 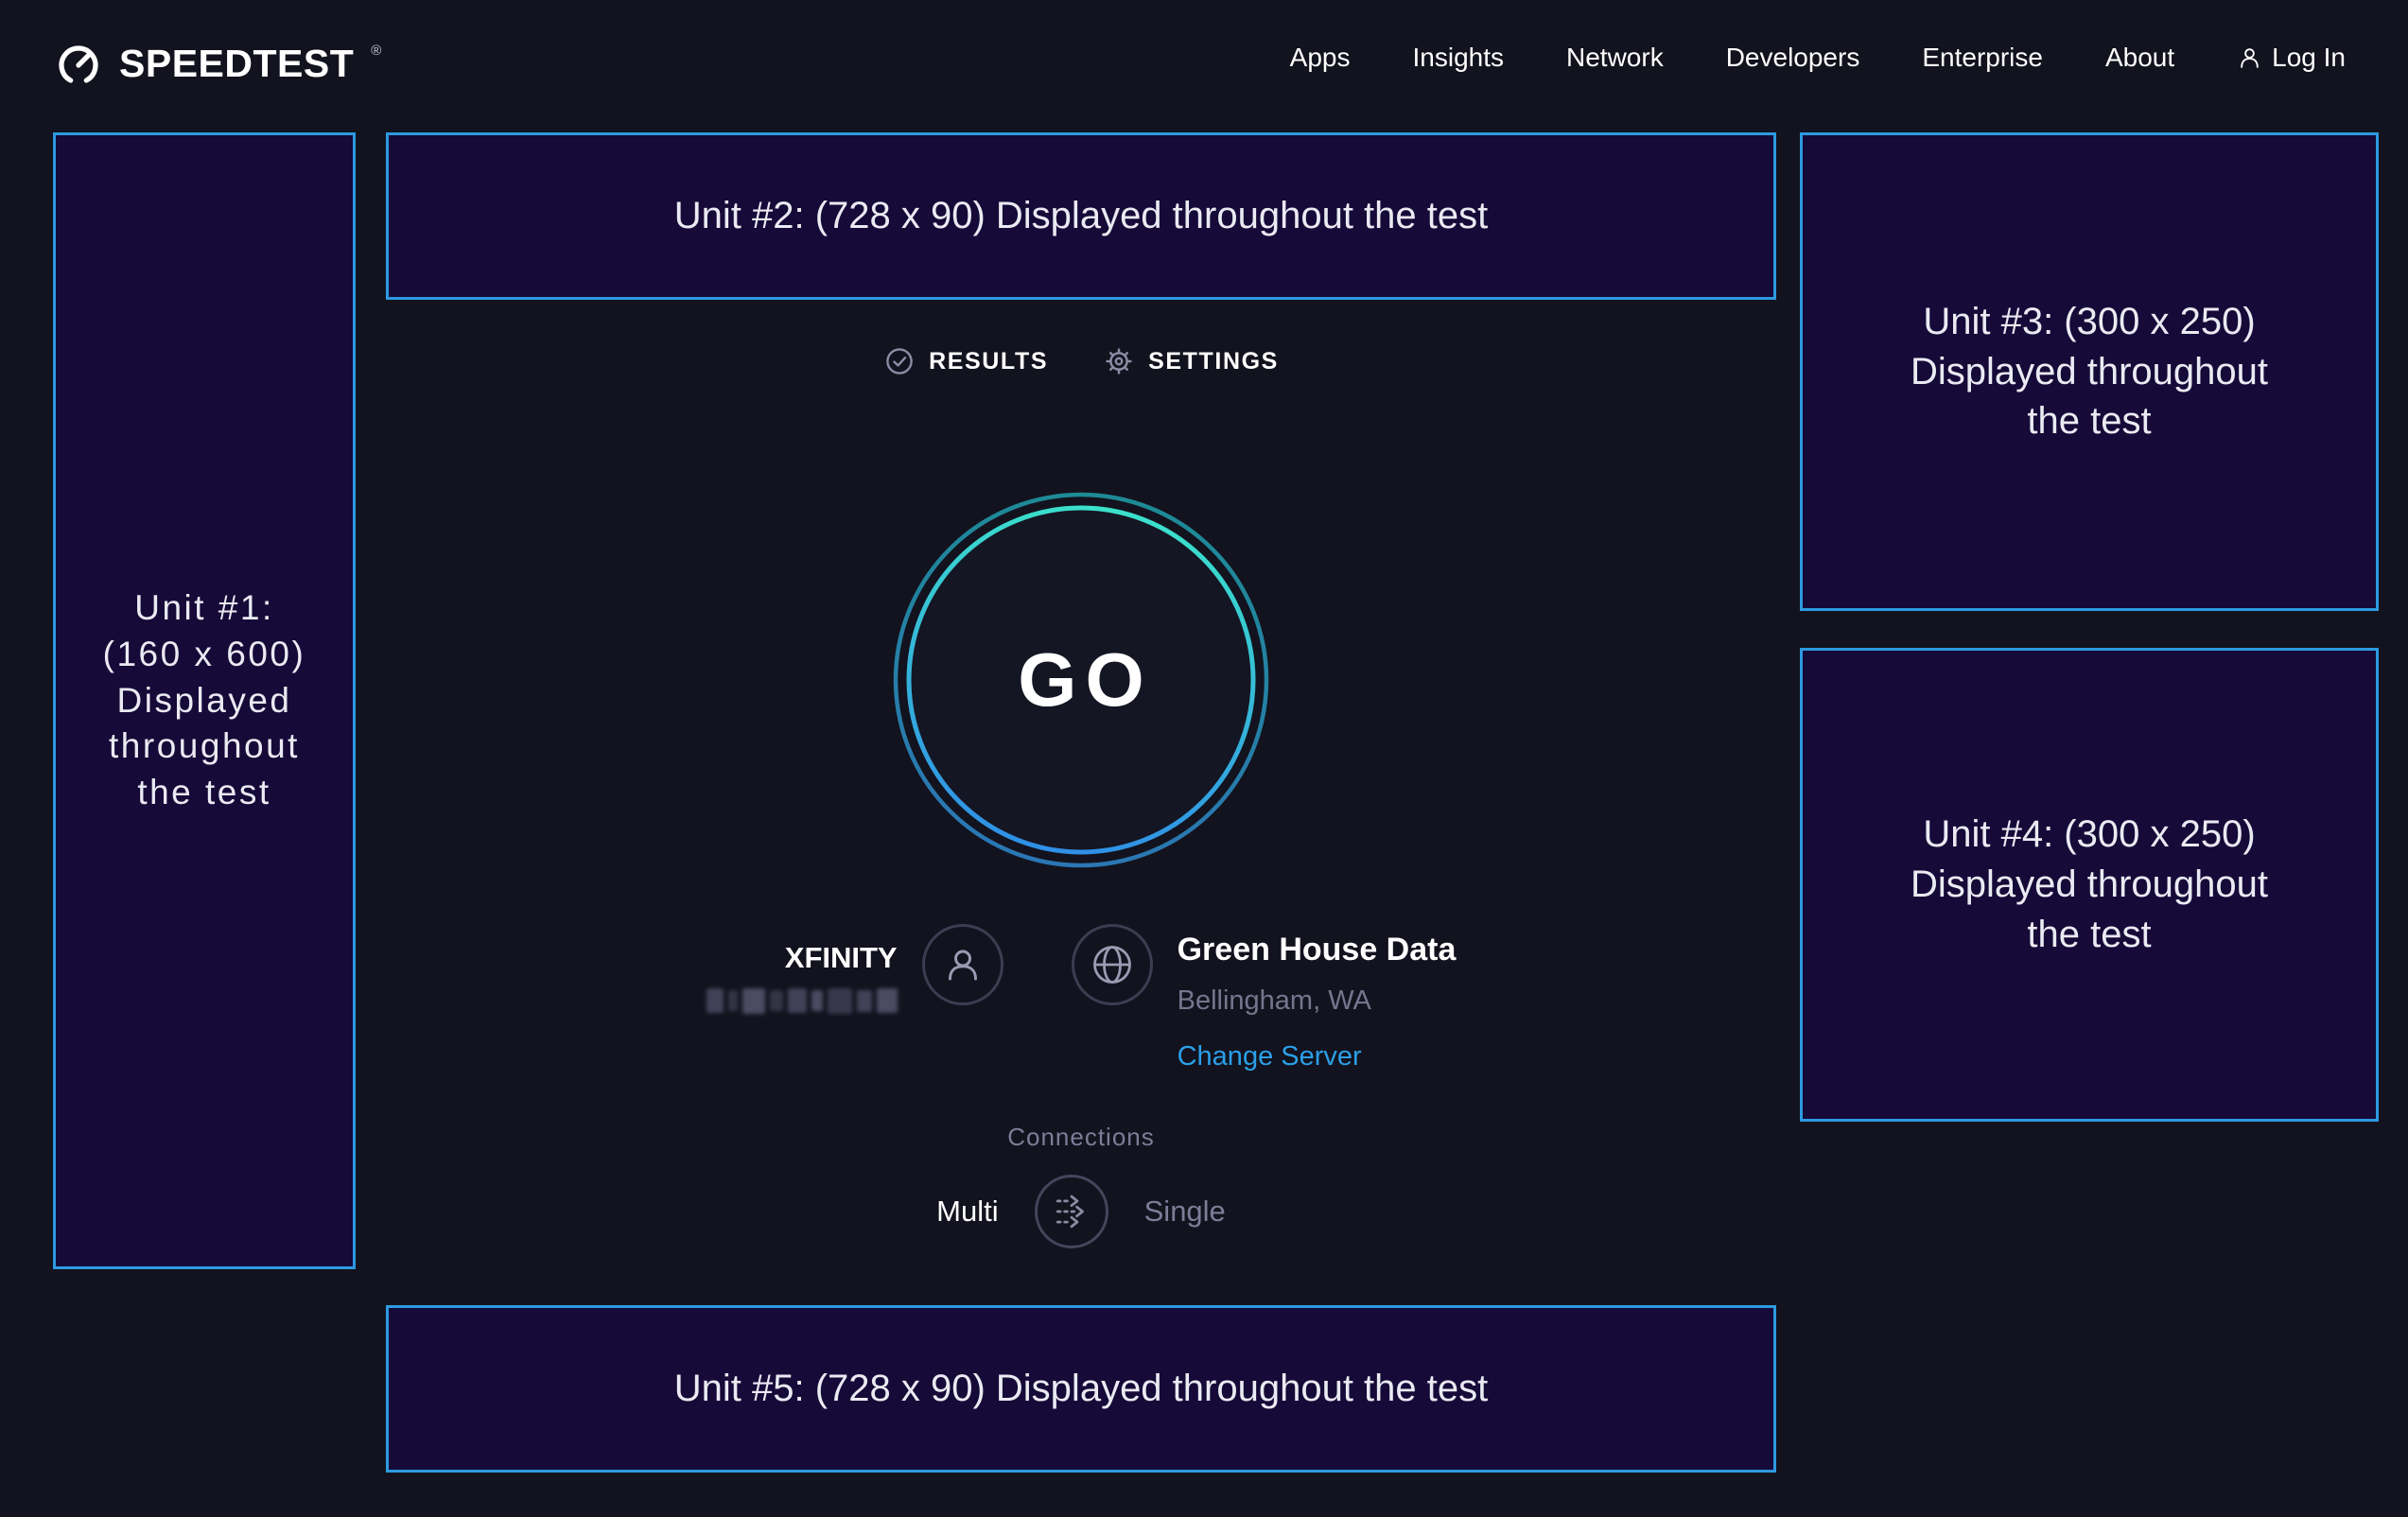 I want to click on go-gradient-rings, so click(x=1081, y=680).